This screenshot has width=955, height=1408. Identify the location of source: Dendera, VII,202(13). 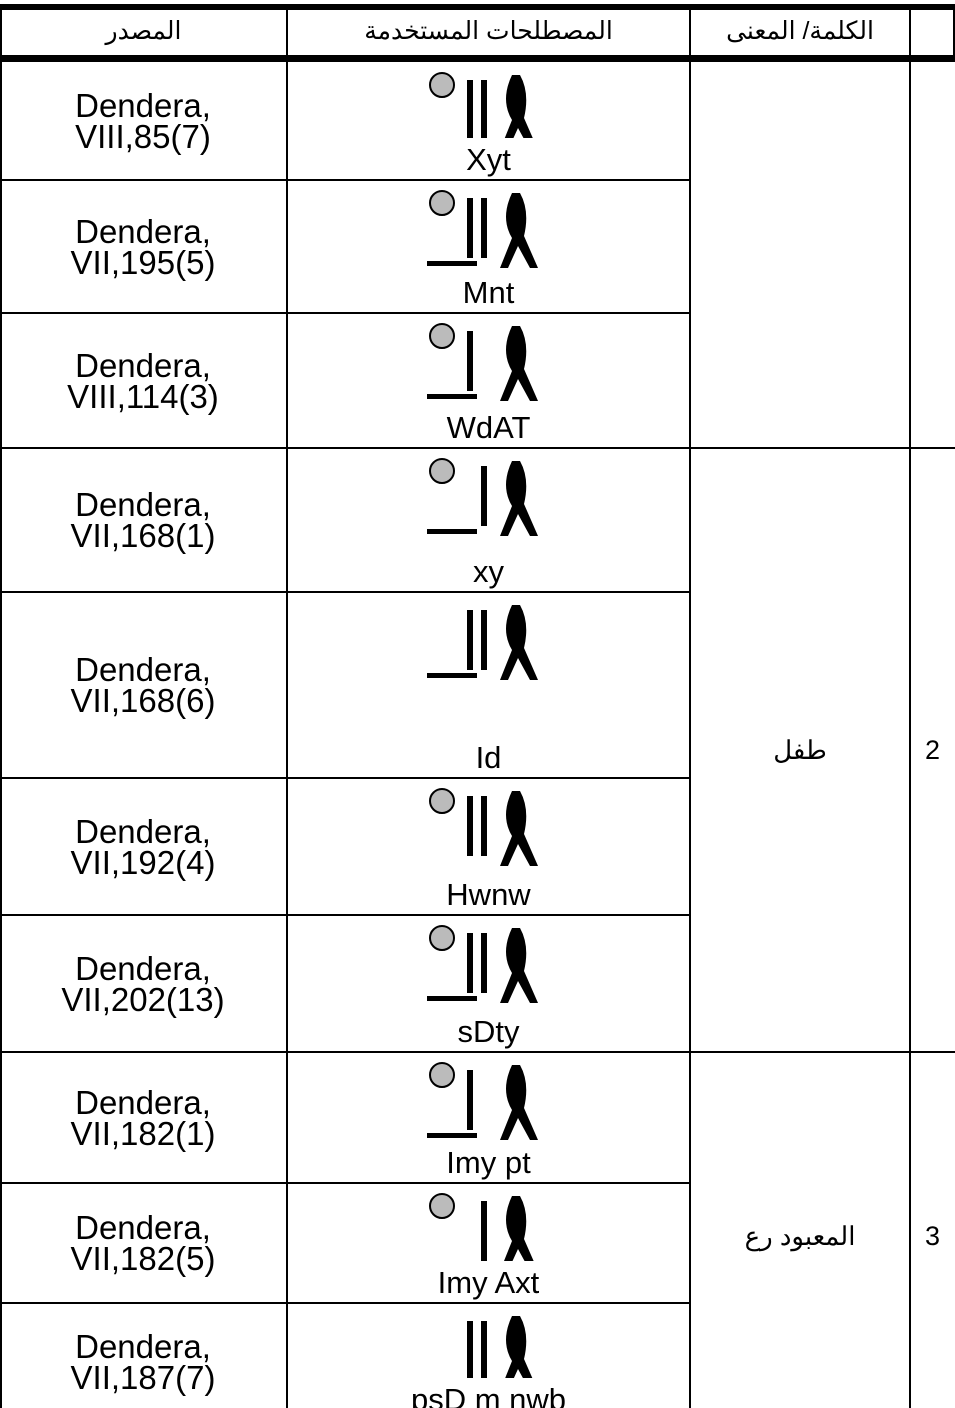
(143, 983).